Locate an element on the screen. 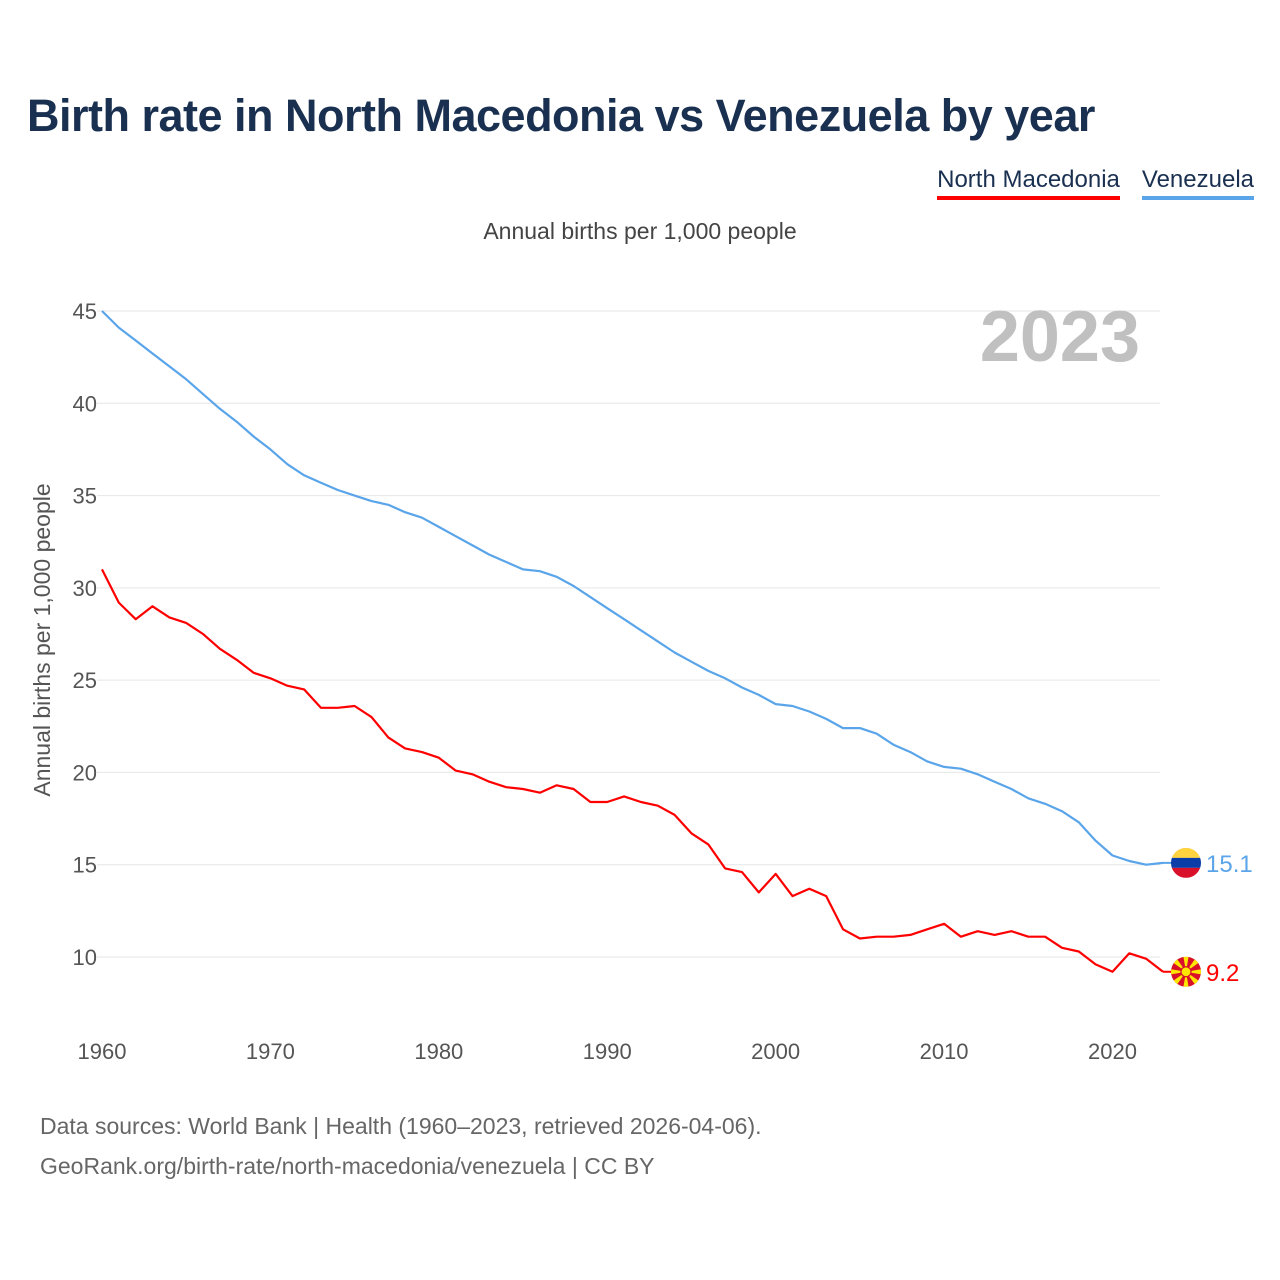  y-tick-label: 35 is located at coordinates (85, 496).